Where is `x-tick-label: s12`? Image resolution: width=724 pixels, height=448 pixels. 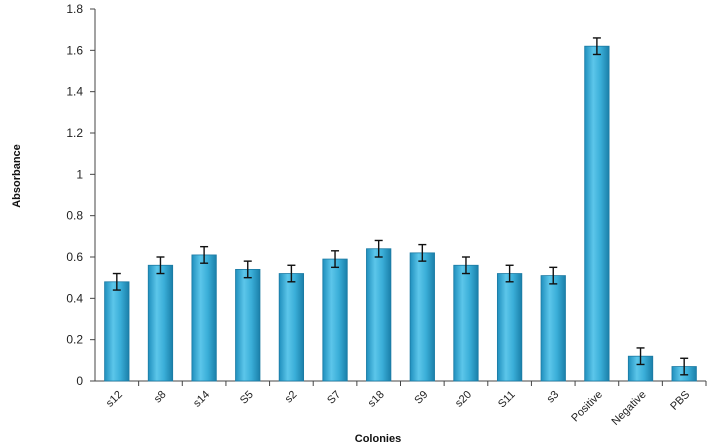
x-tick-label: s12 is located at coordinates (114, 399).